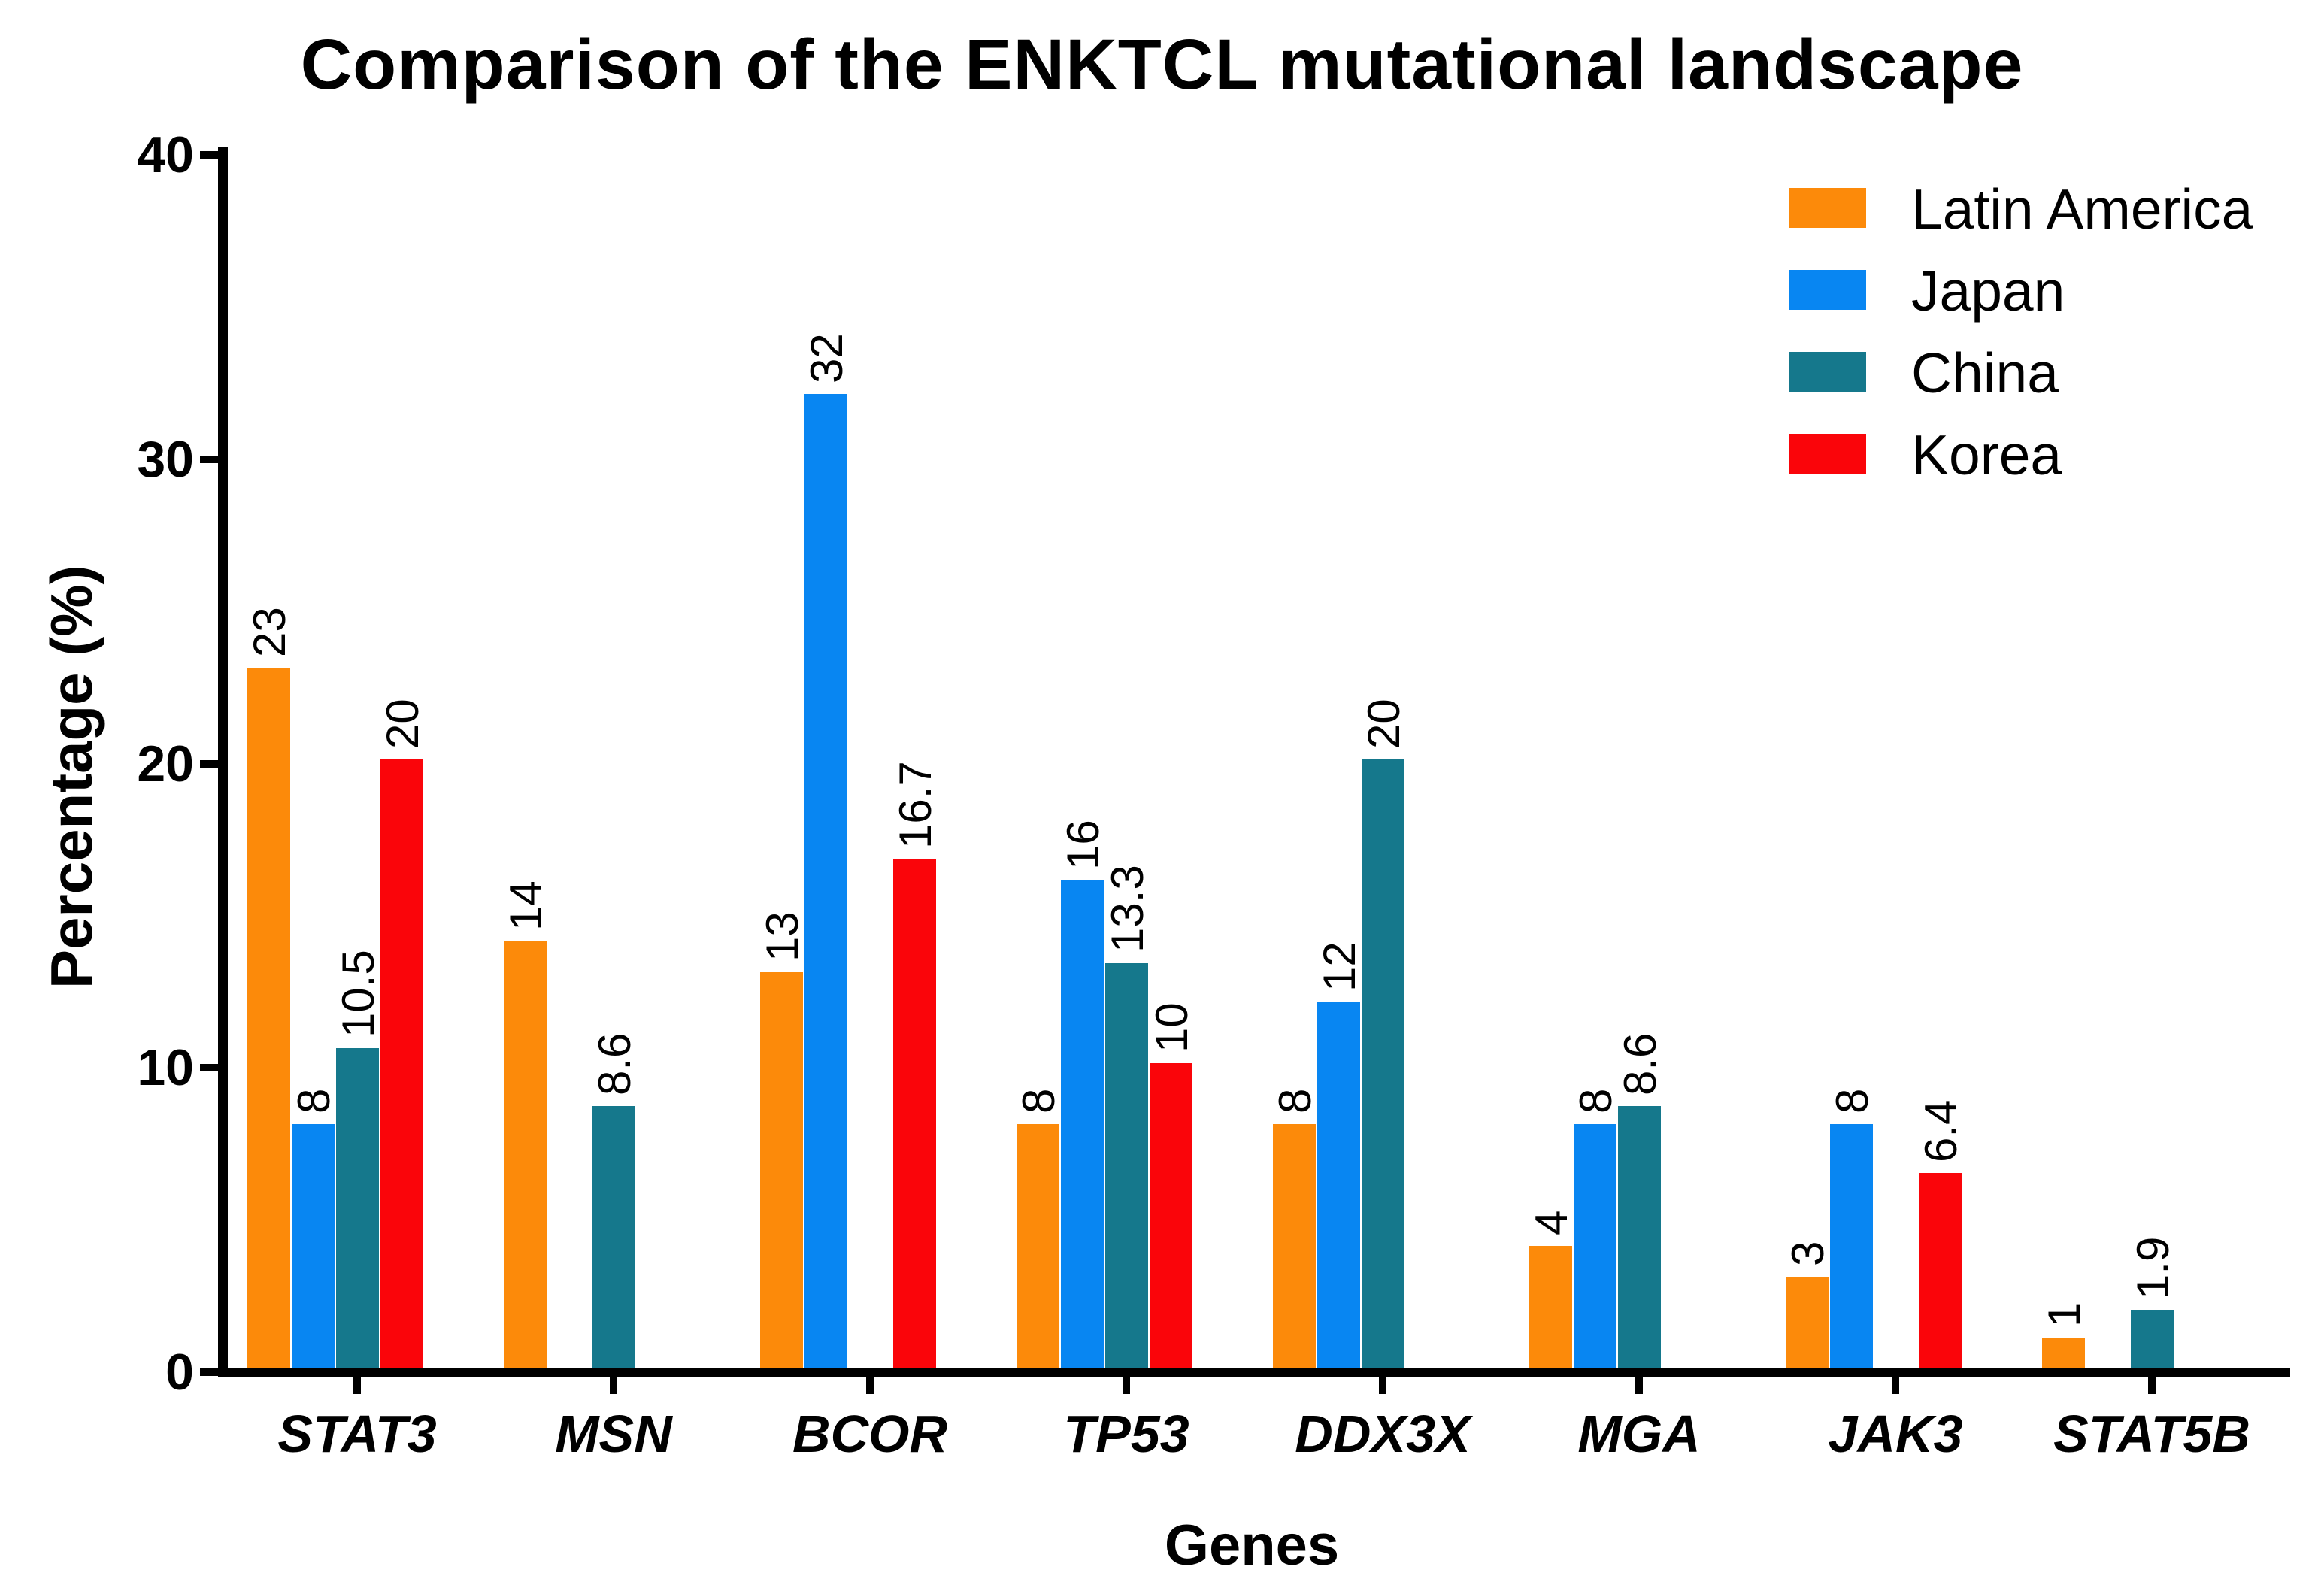 The width and height of the screenshot is (2324, 1591). I want to click on bar-latin-america-MSN, so click(525, 1154).